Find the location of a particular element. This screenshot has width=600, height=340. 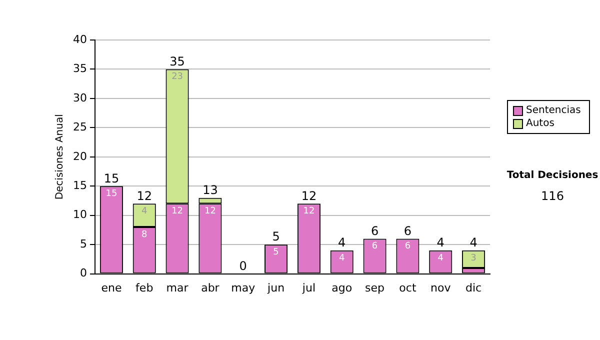

legend-label: Autos is located at coordinates (540, 123).